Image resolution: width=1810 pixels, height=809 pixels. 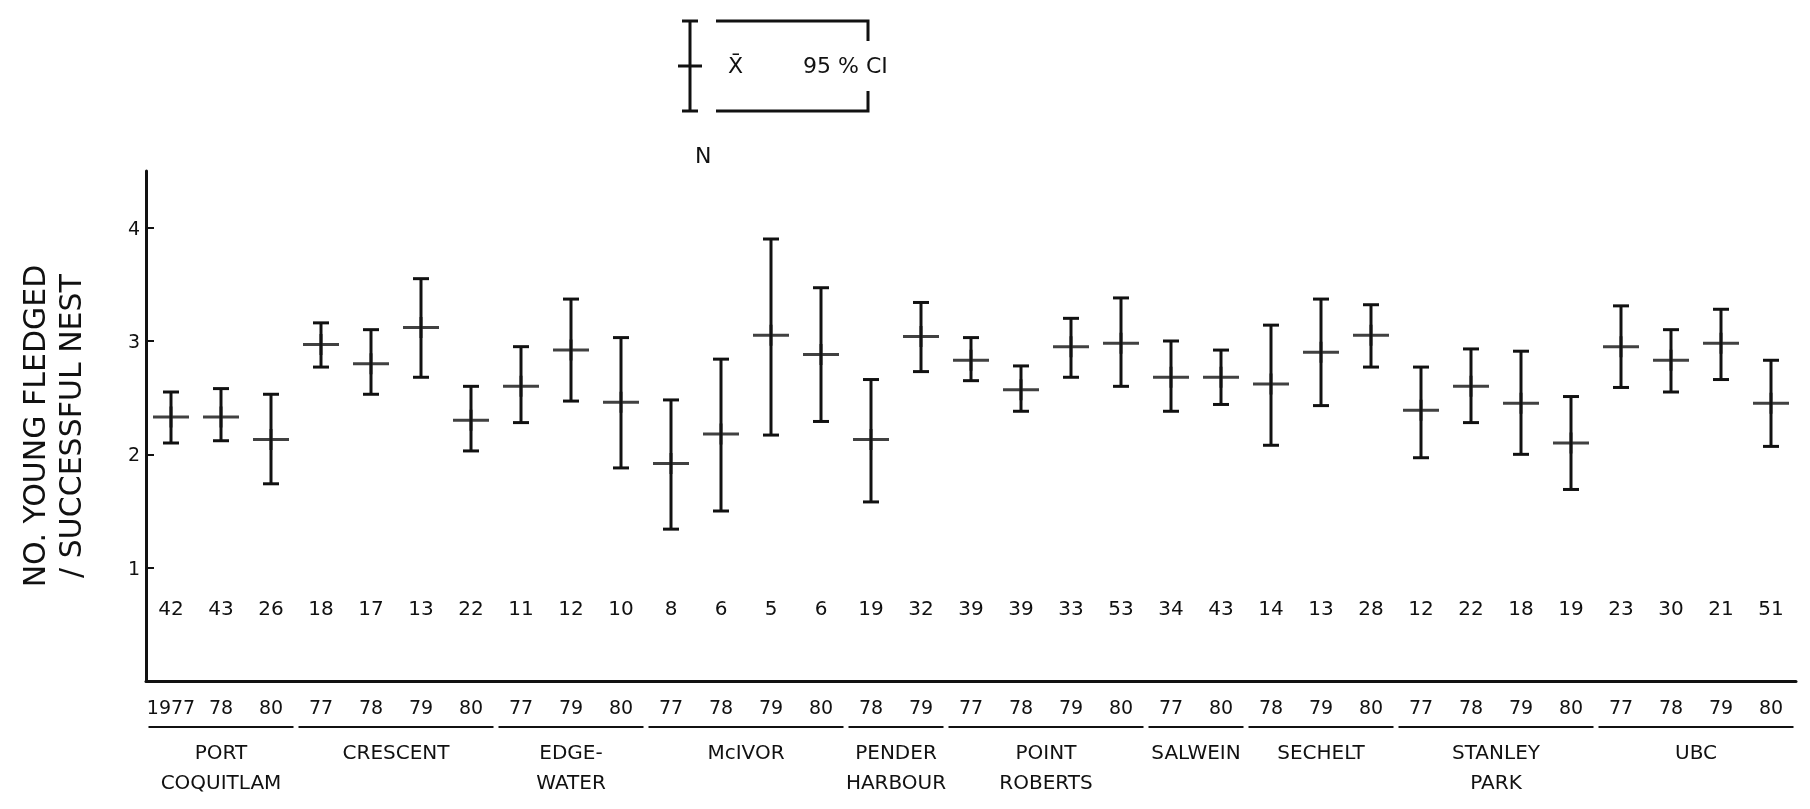 I want to click on text: SALWEIN, so click(x=1196, y=752).